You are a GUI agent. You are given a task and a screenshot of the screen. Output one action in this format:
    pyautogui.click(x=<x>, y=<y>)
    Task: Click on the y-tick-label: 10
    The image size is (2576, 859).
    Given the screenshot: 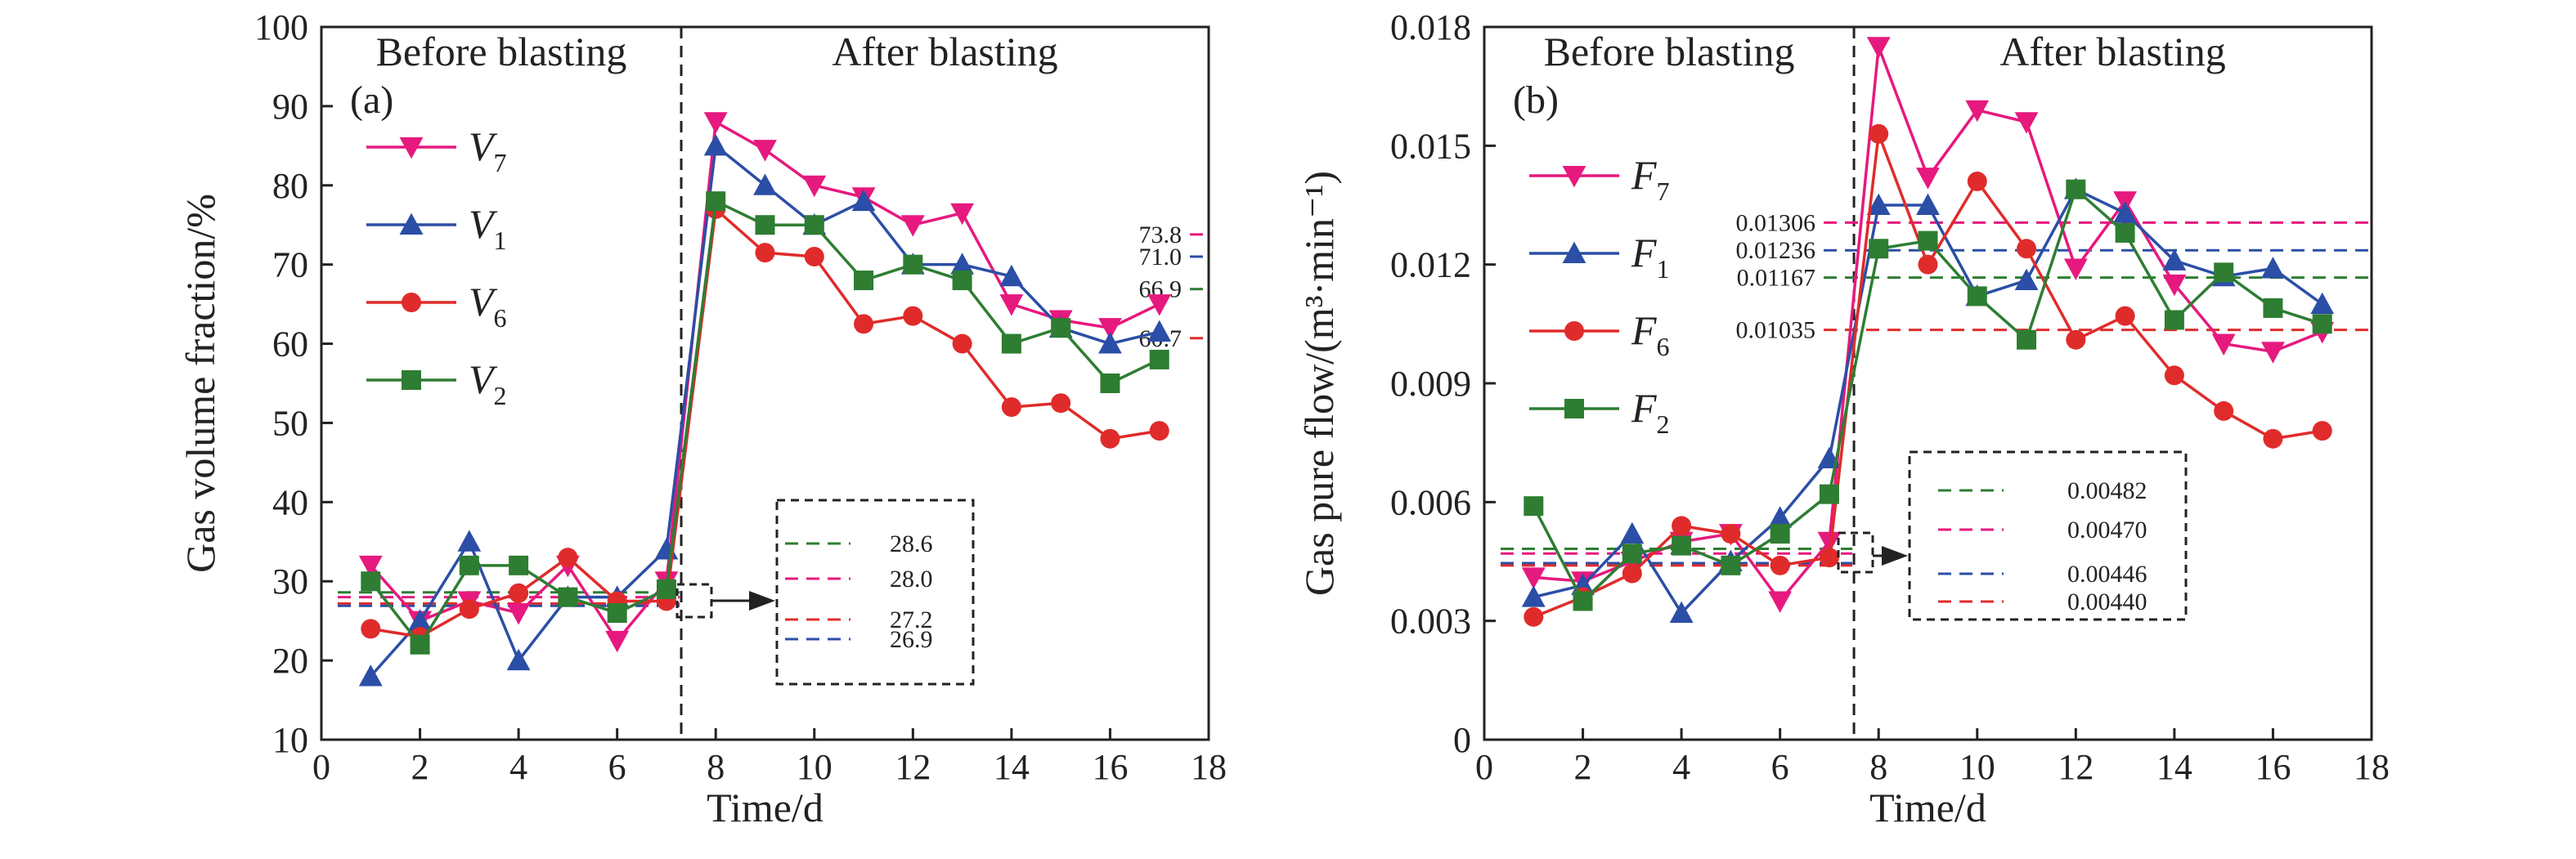 What is the action you would take?
    pyautogui.click(x=290, y=740)
    